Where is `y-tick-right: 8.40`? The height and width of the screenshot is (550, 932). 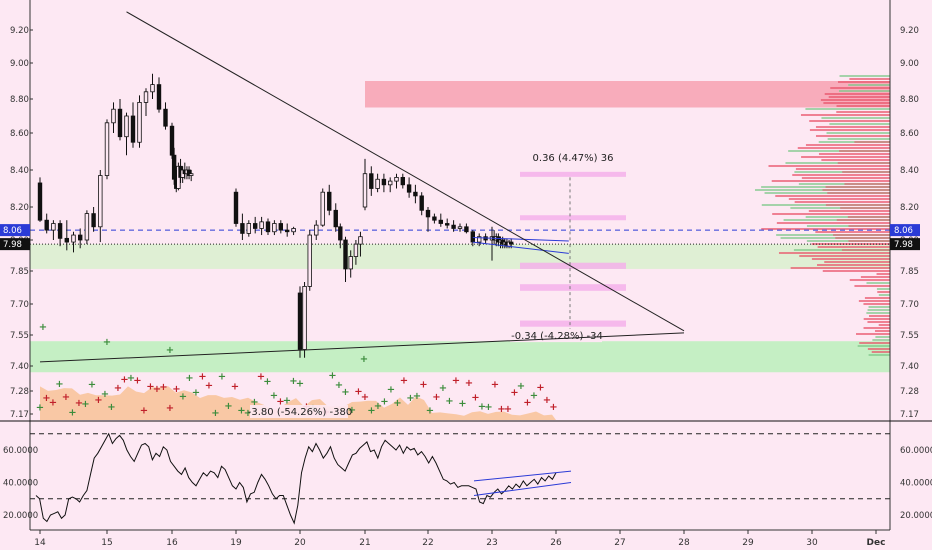 y-tick-right: 8.40 is located at coordinates (909, 171).